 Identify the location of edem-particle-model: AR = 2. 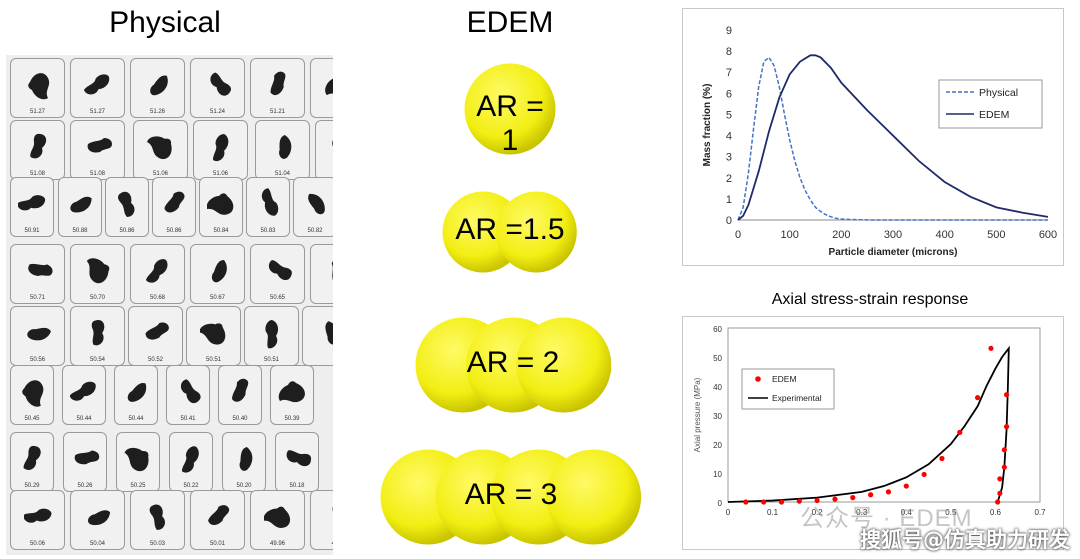
(513, 365).